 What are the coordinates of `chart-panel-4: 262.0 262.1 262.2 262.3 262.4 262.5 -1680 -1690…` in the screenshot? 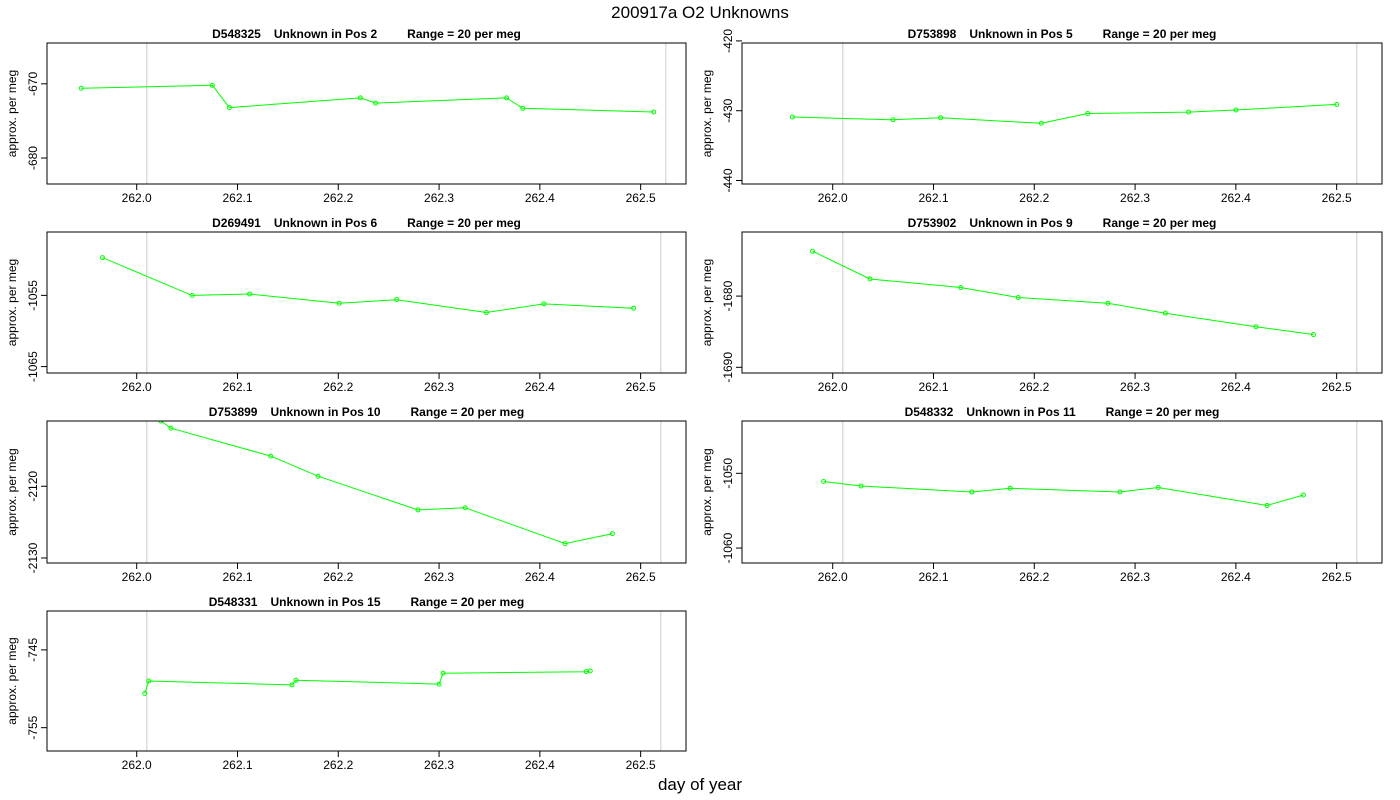 It's located at (1041, 305).